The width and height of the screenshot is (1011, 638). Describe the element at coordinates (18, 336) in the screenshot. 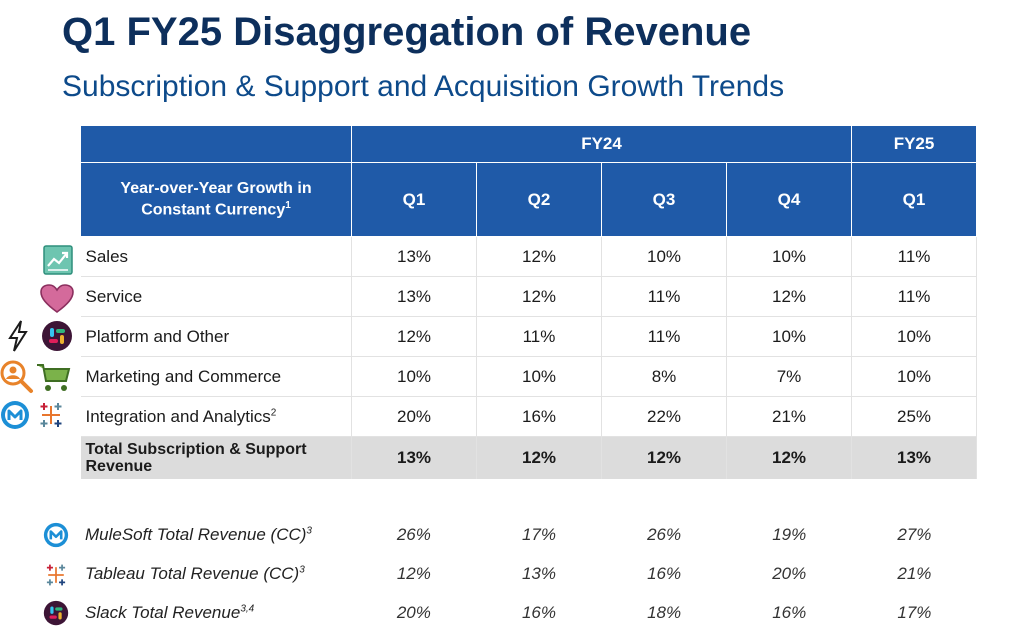

I see `lightning-icon` at that location.